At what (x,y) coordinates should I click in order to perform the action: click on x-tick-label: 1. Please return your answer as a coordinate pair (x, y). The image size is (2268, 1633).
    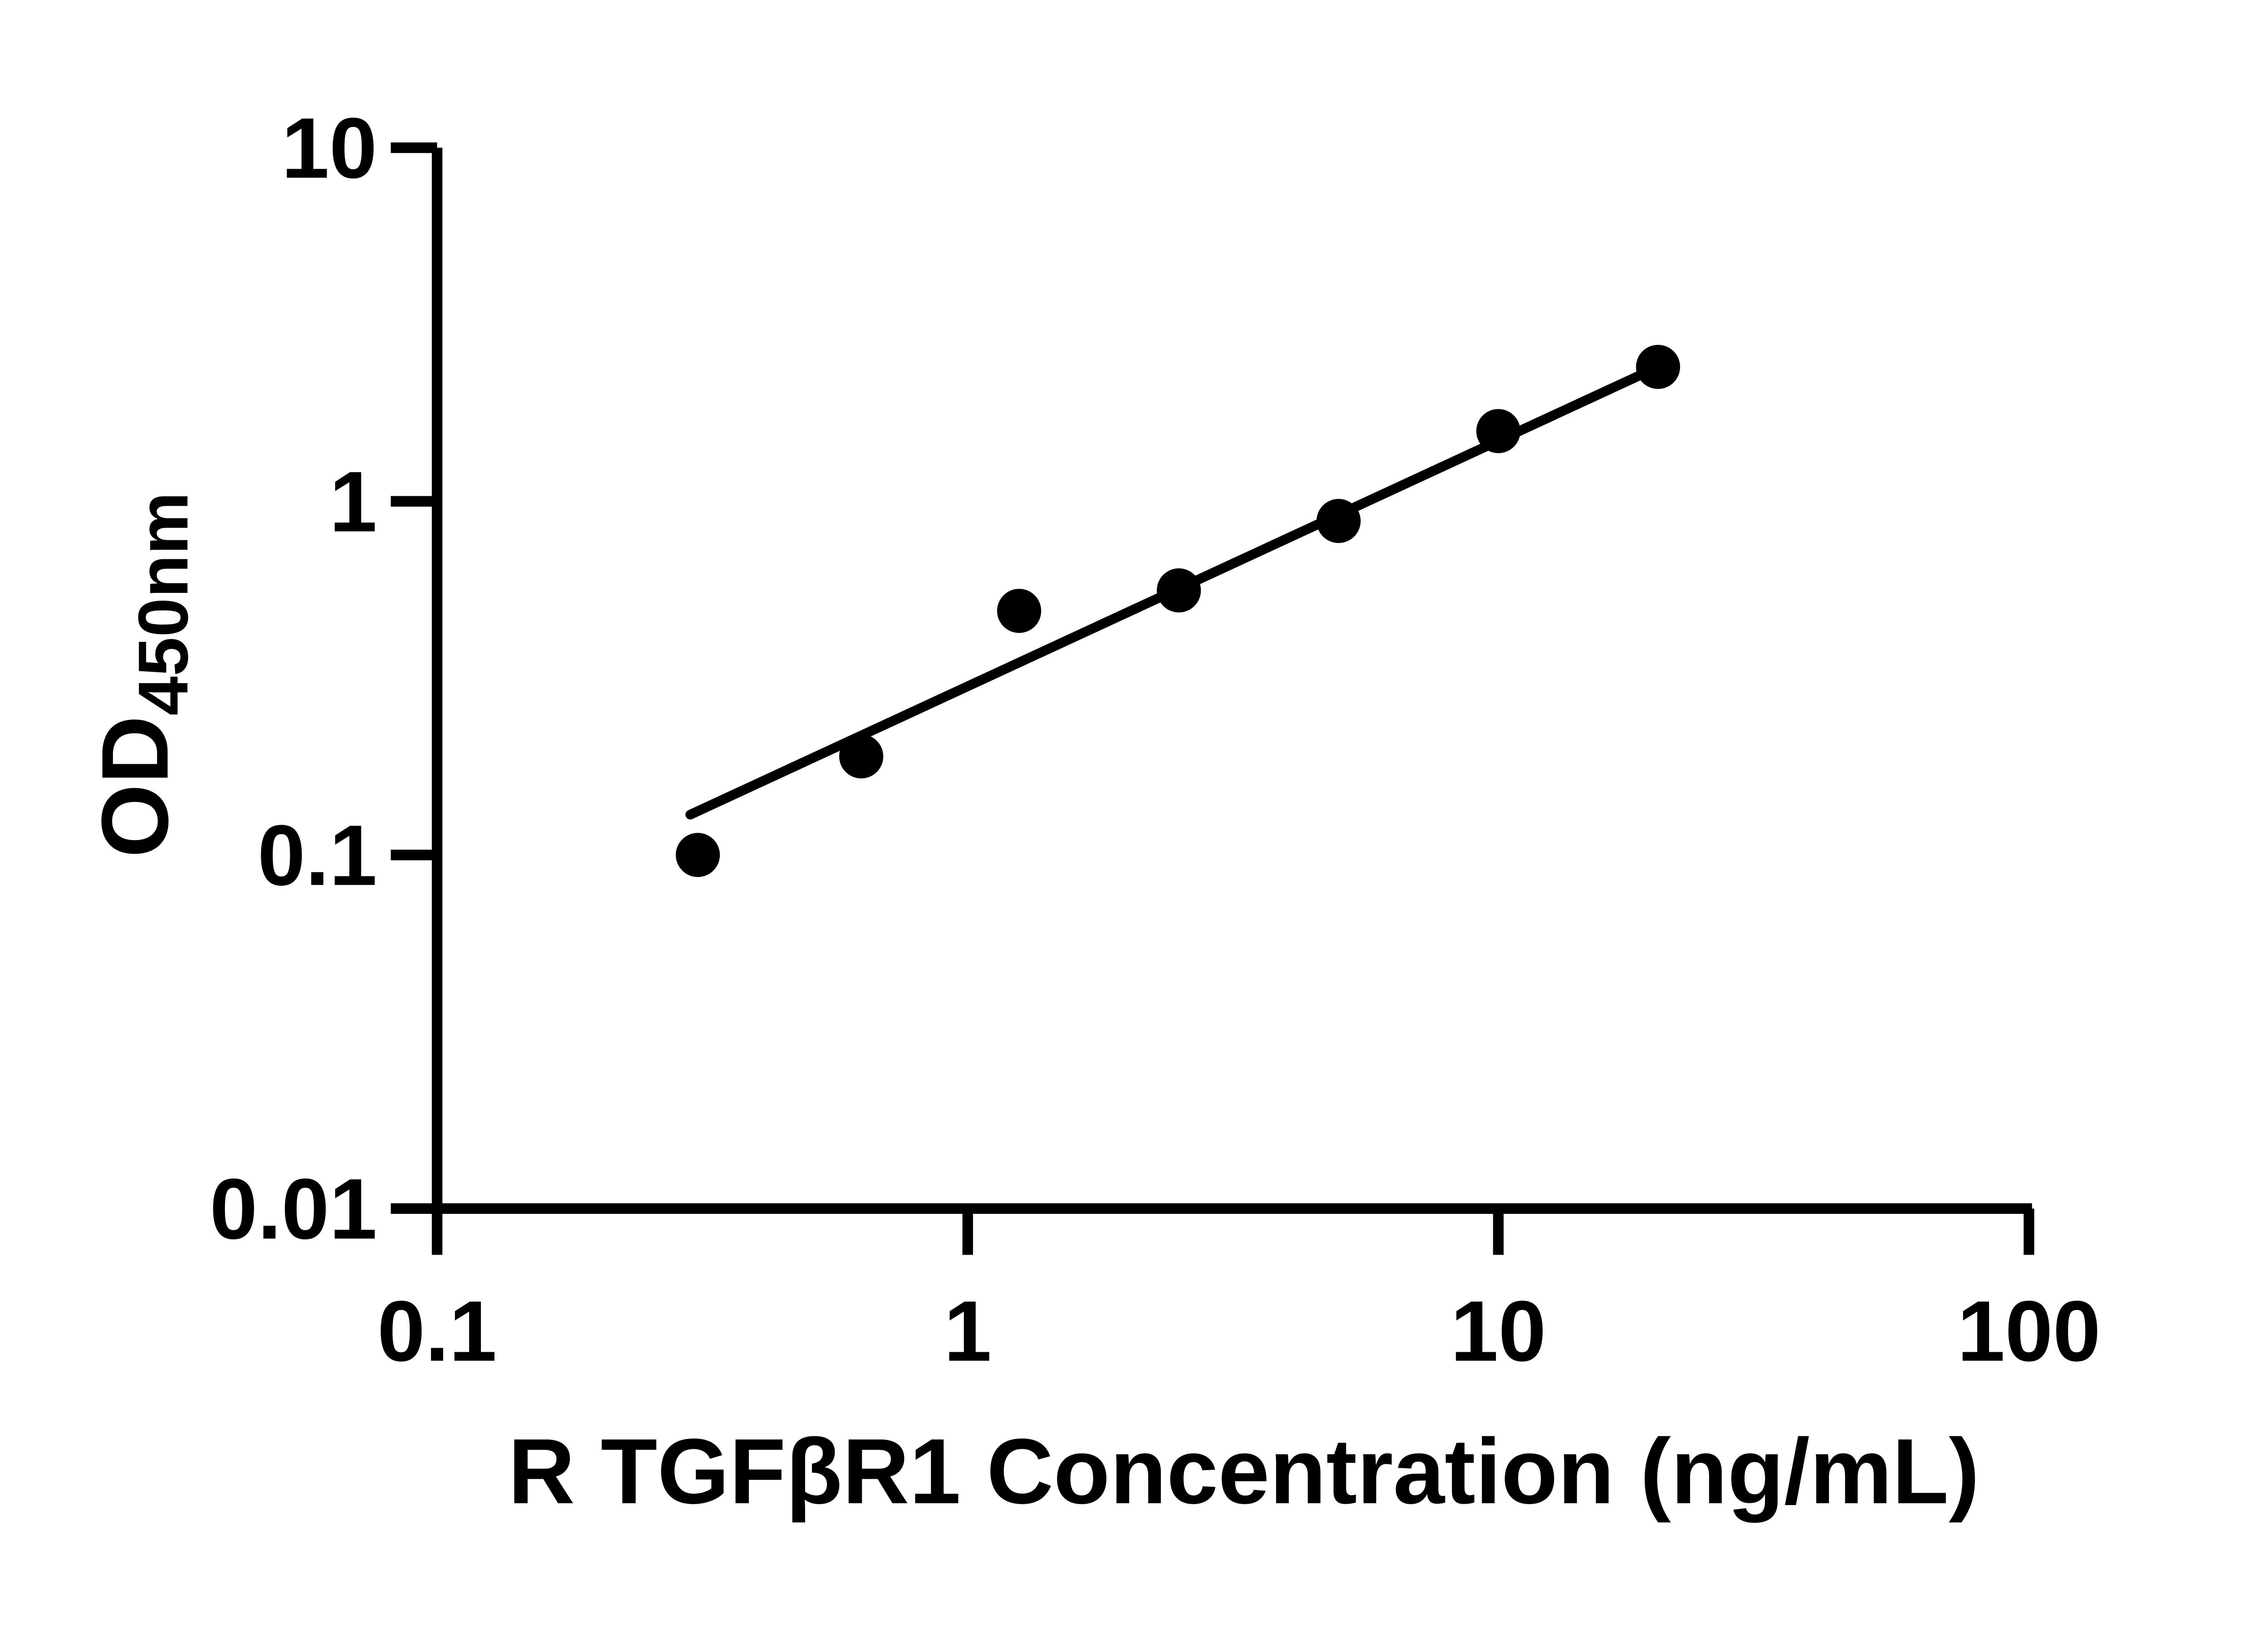
    Looking at the image, I should click on (968, 1331).